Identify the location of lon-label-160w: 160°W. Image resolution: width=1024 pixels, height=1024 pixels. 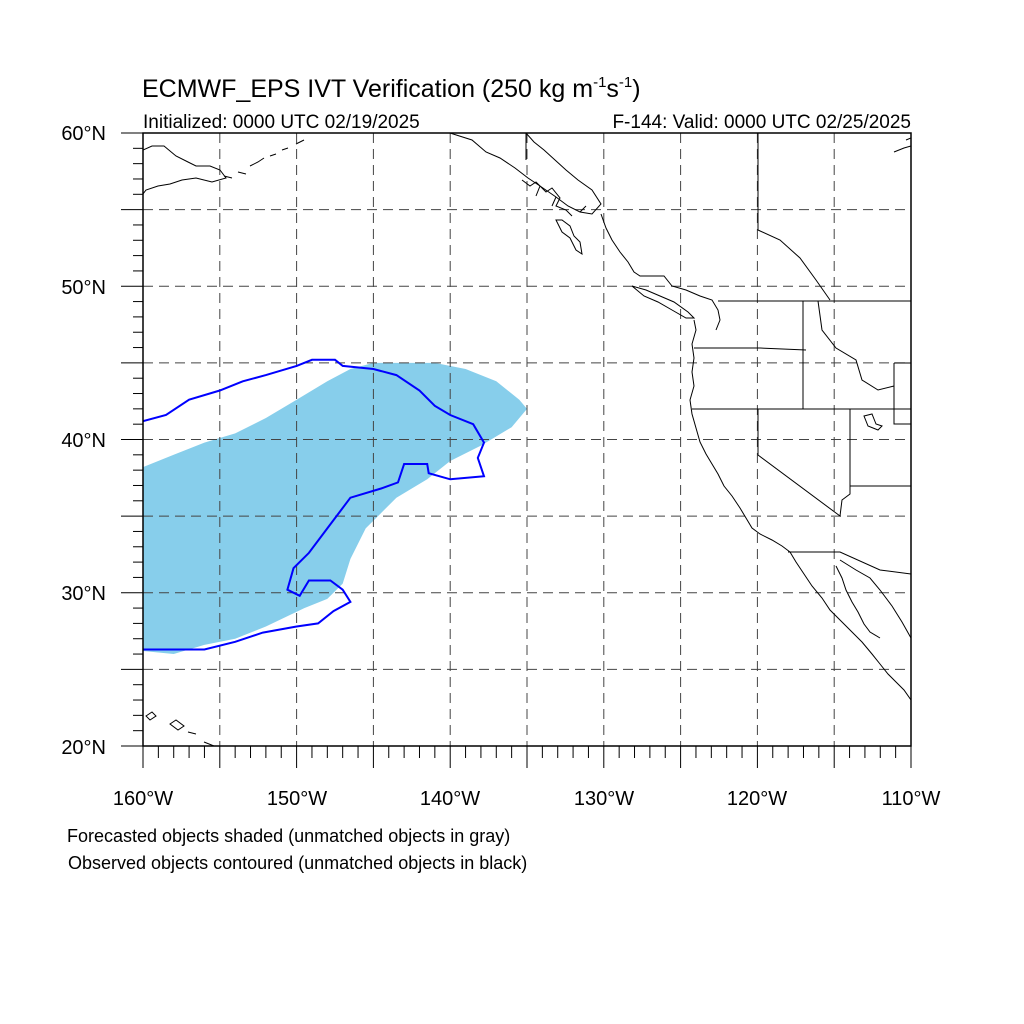
(143, 799).